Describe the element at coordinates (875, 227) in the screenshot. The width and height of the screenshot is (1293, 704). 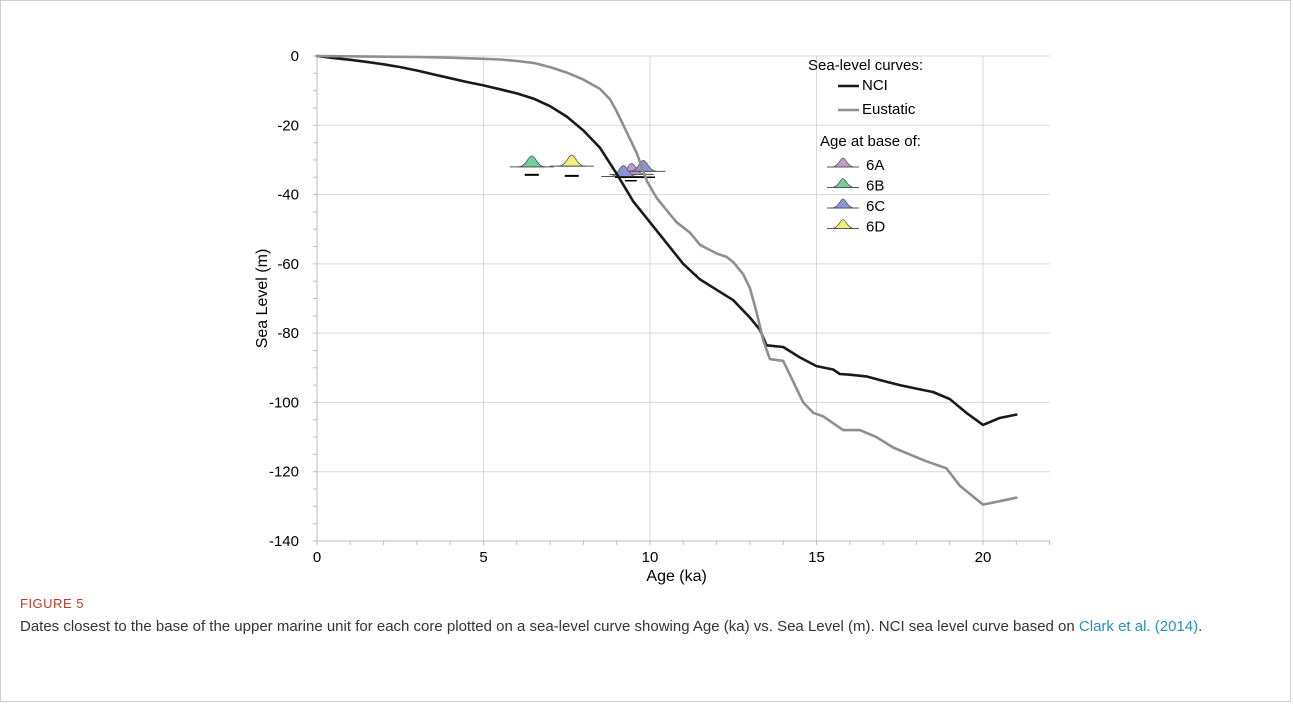
I see `legend-label-6d: 6D` at that location.